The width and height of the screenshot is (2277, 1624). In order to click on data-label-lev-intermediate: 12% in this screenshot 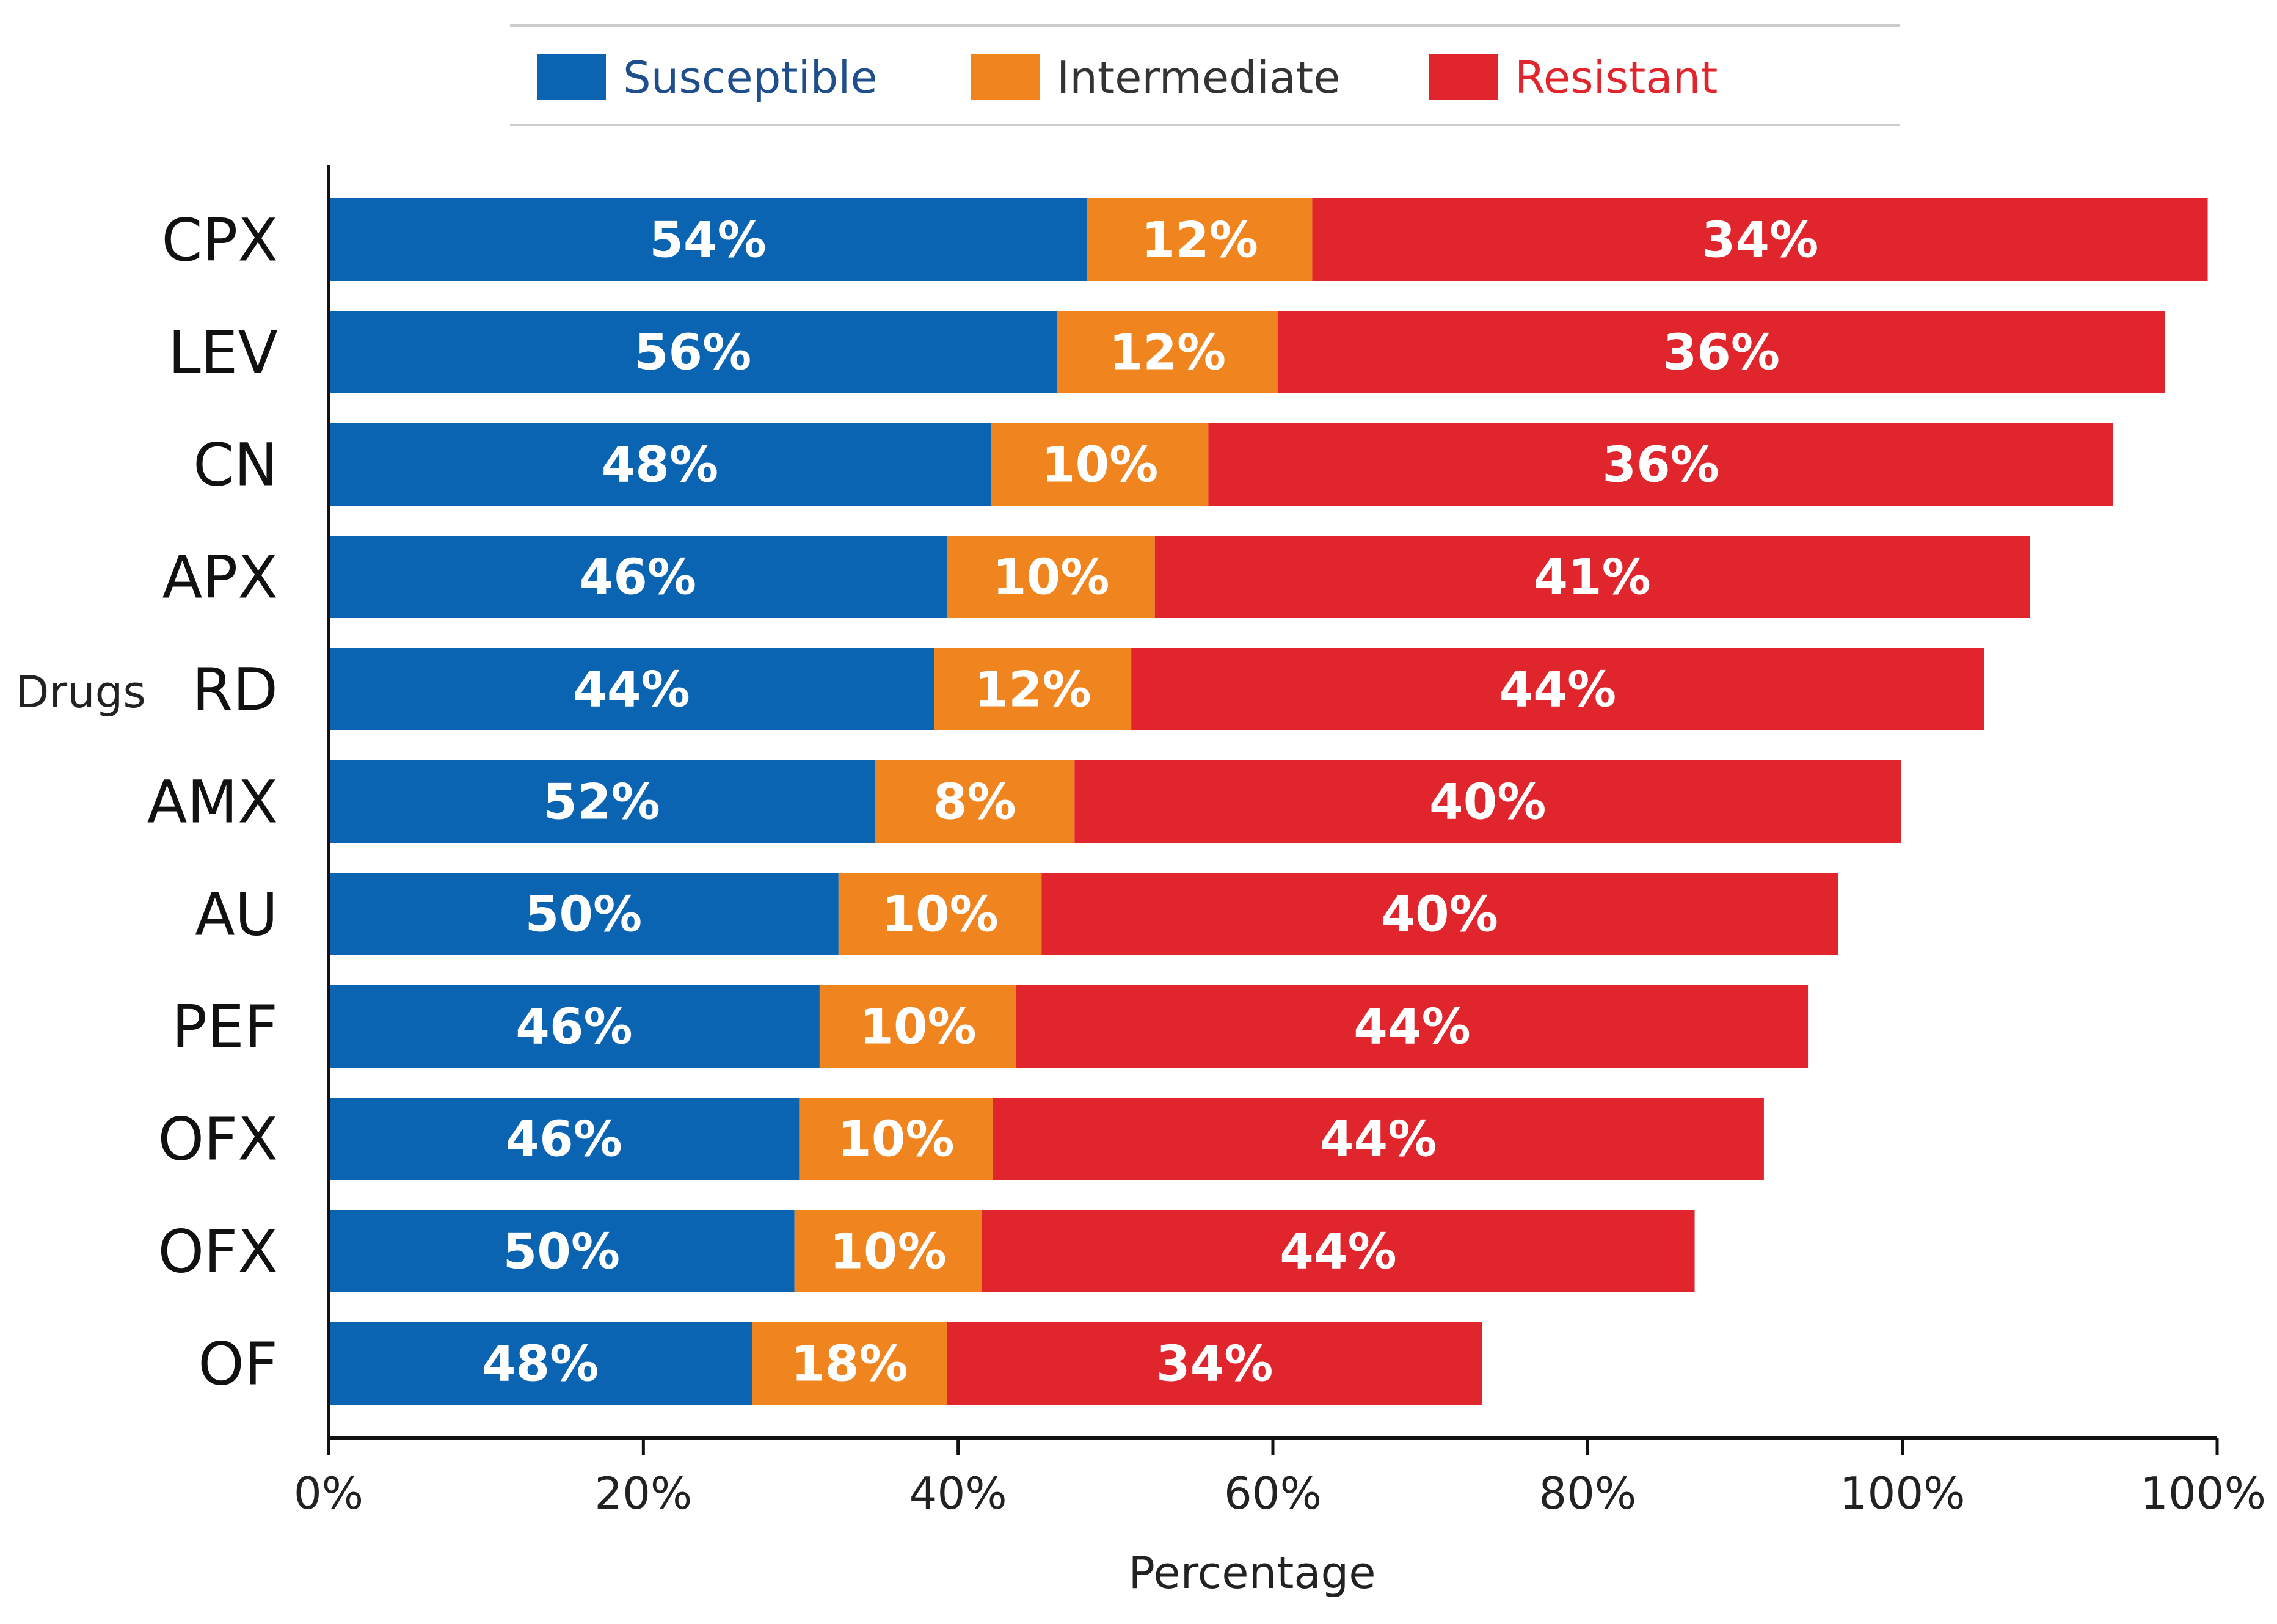, I will do `click(1167, 353)`.